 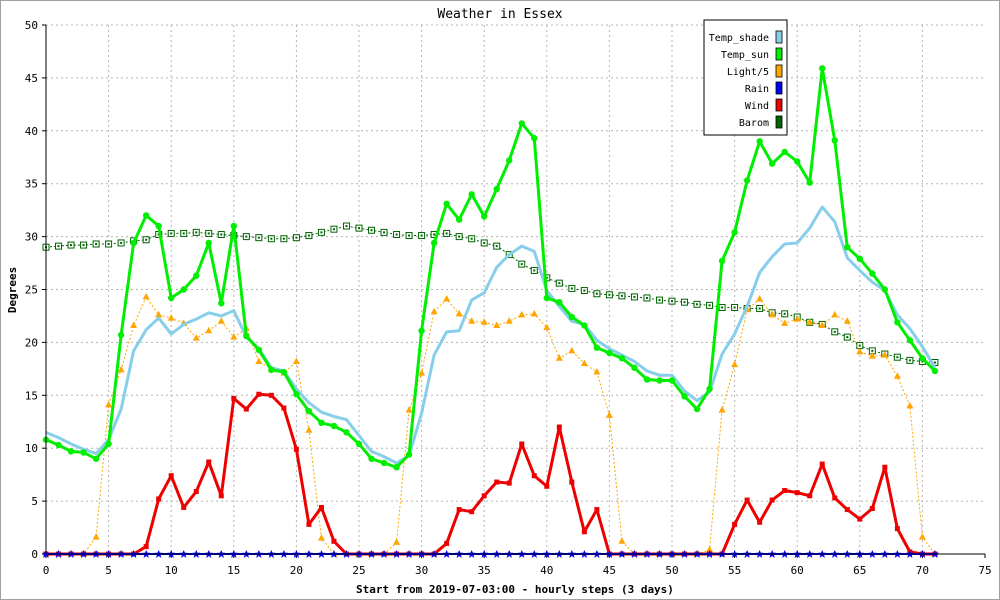 I want to click on legend-label-barom: Barom, so click(x=754, y=123).